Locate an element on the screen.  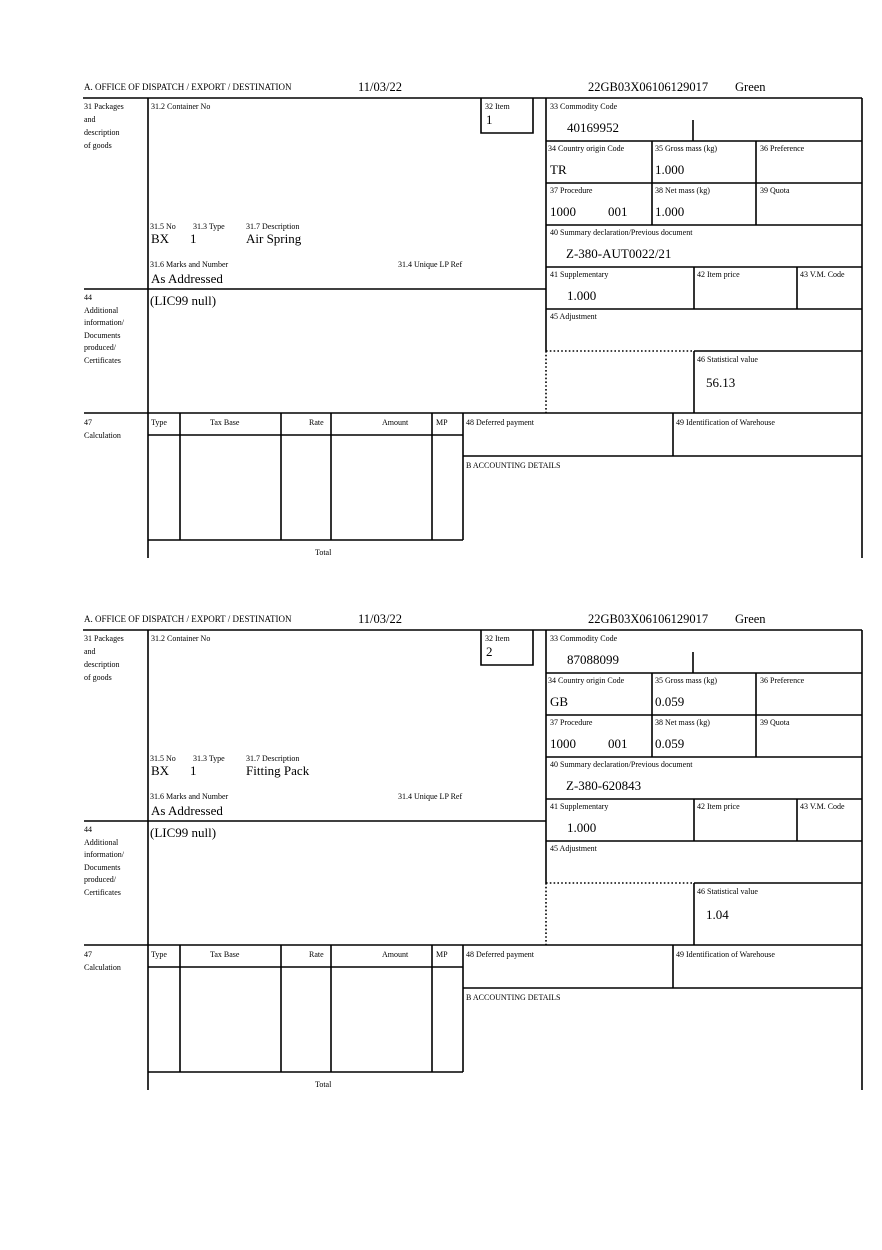
adjustment-label: 45 Adjustment is located at coordinates (573, 316).